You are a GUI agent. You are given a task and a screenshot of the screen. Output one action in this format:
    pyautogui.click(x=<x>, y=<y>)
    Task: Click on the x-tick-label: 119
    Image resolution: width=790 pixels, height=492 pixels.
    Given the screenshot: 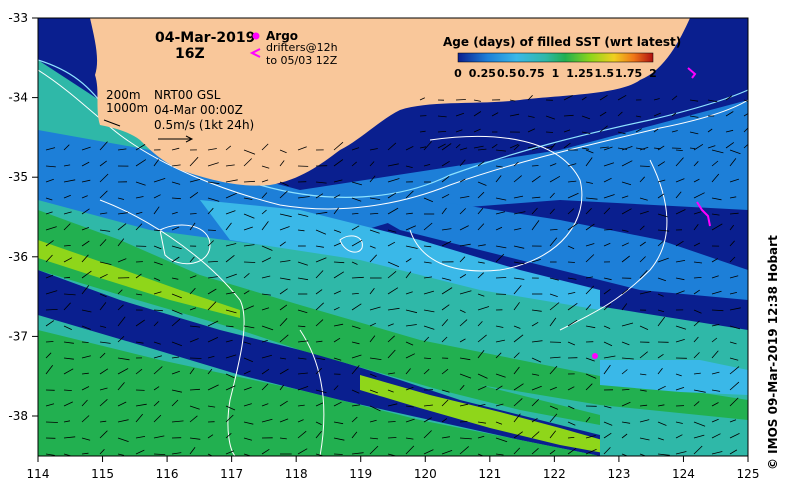 What is the action you would take?
    pyautogui.click(x=360, y=474)
    